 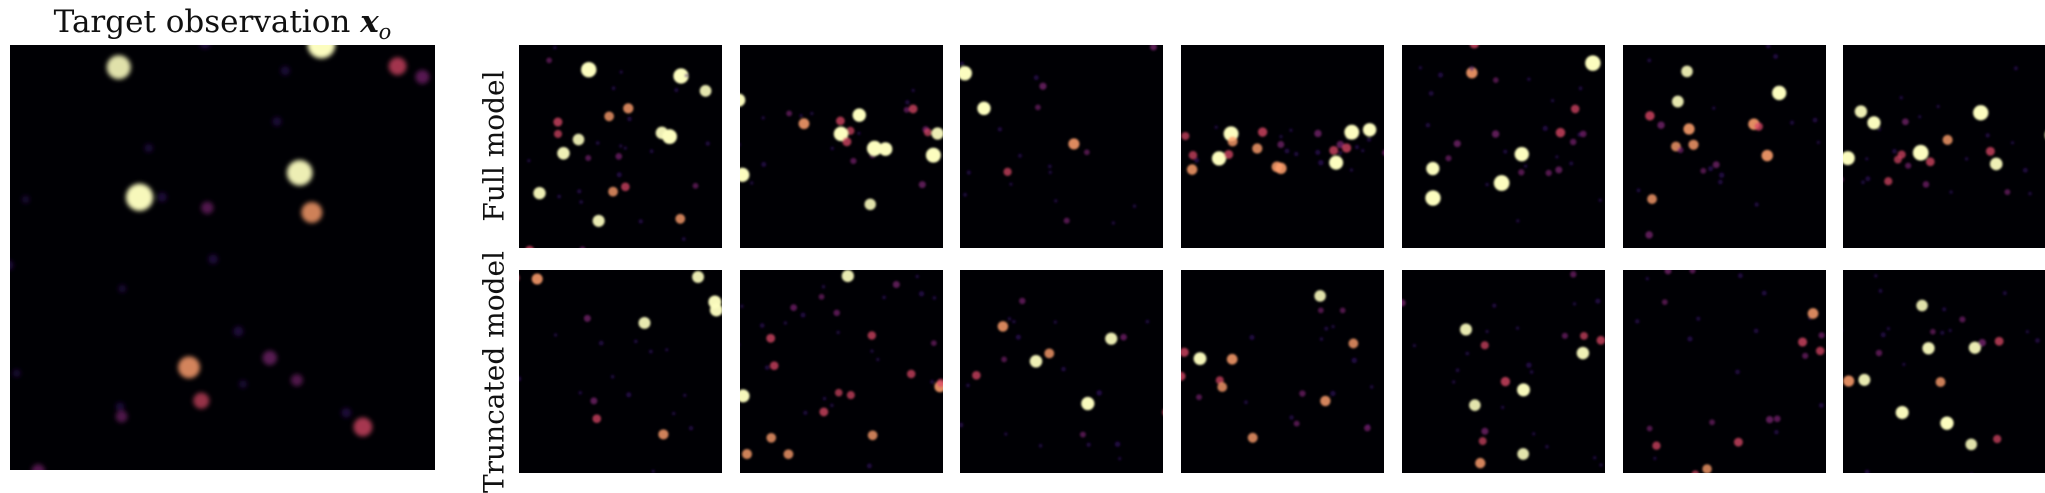 I want to click on full-model-sample-2-canvas, so click(x=841, y=146).